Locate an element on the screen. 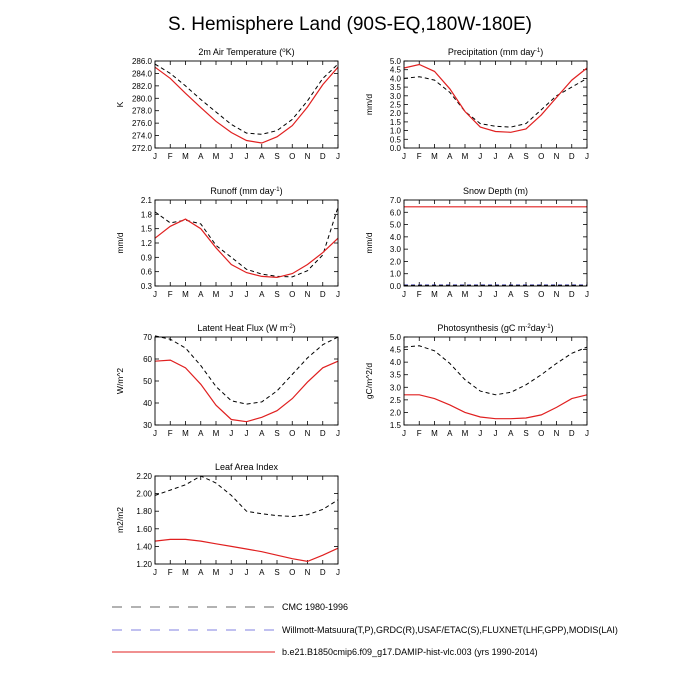 This screenshot has width=700, height=700. y-tick-label: 1.5 is located at coordinates (396, 425).